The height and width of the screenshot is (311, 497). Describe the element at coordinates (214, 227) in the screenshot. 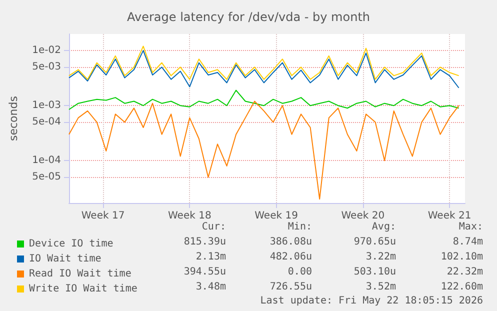

I see `text: Cur:` at that location.